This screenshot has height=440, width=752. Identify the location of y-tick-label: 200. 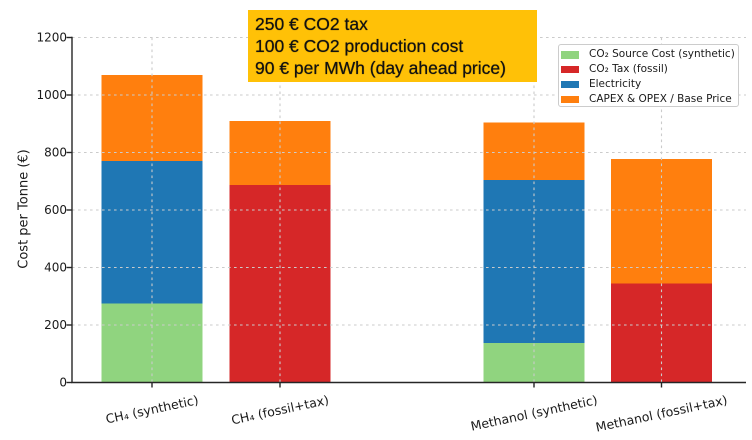
(55, 325).